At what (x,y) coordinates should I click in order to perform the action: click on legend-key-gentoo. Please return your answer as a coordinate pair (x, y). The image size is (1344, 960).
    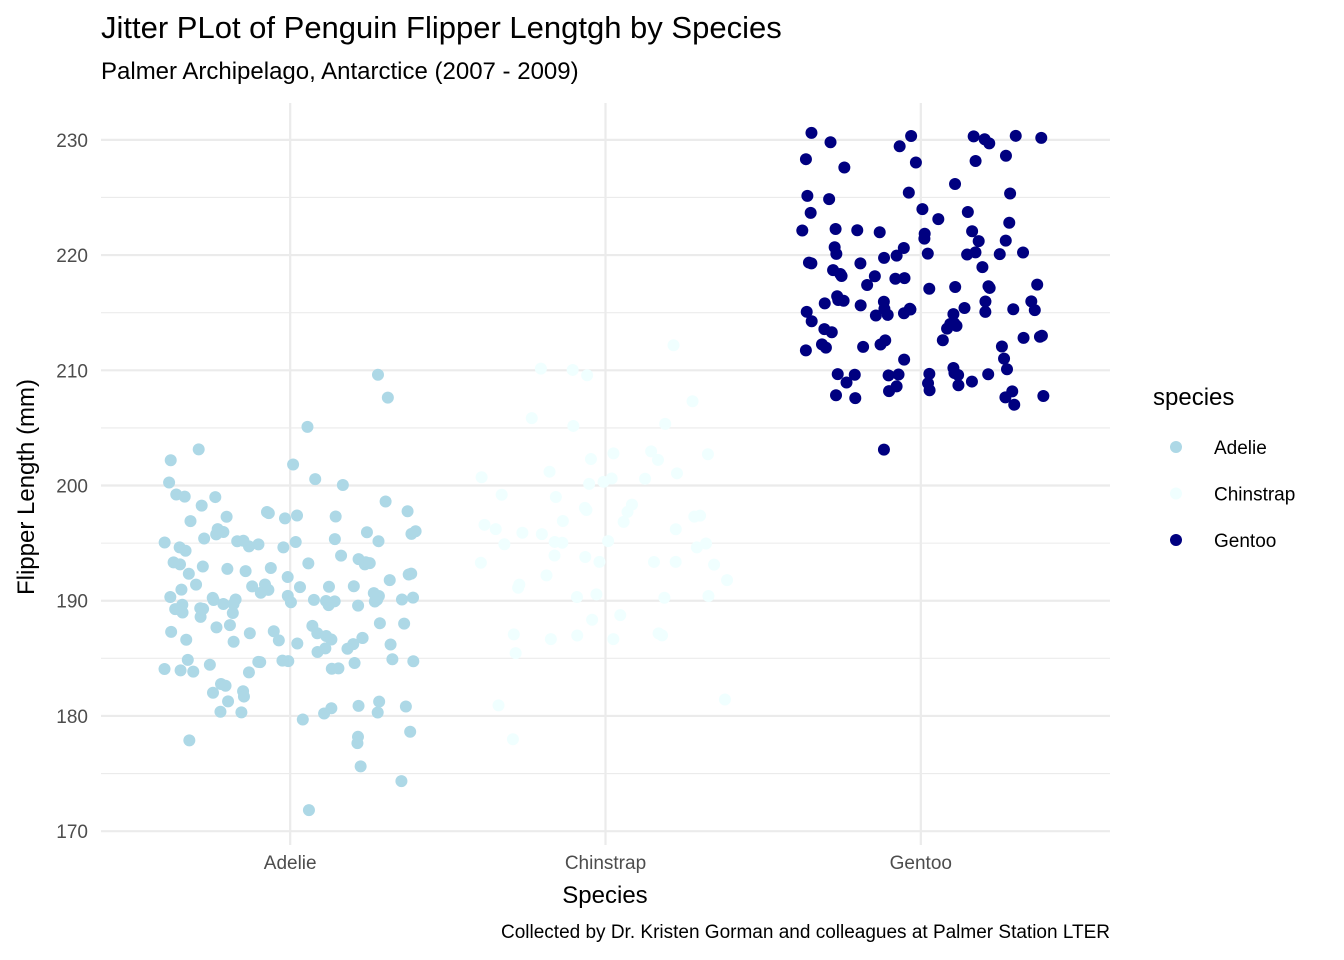
    Looking at the image, I should click on (1176, 540).